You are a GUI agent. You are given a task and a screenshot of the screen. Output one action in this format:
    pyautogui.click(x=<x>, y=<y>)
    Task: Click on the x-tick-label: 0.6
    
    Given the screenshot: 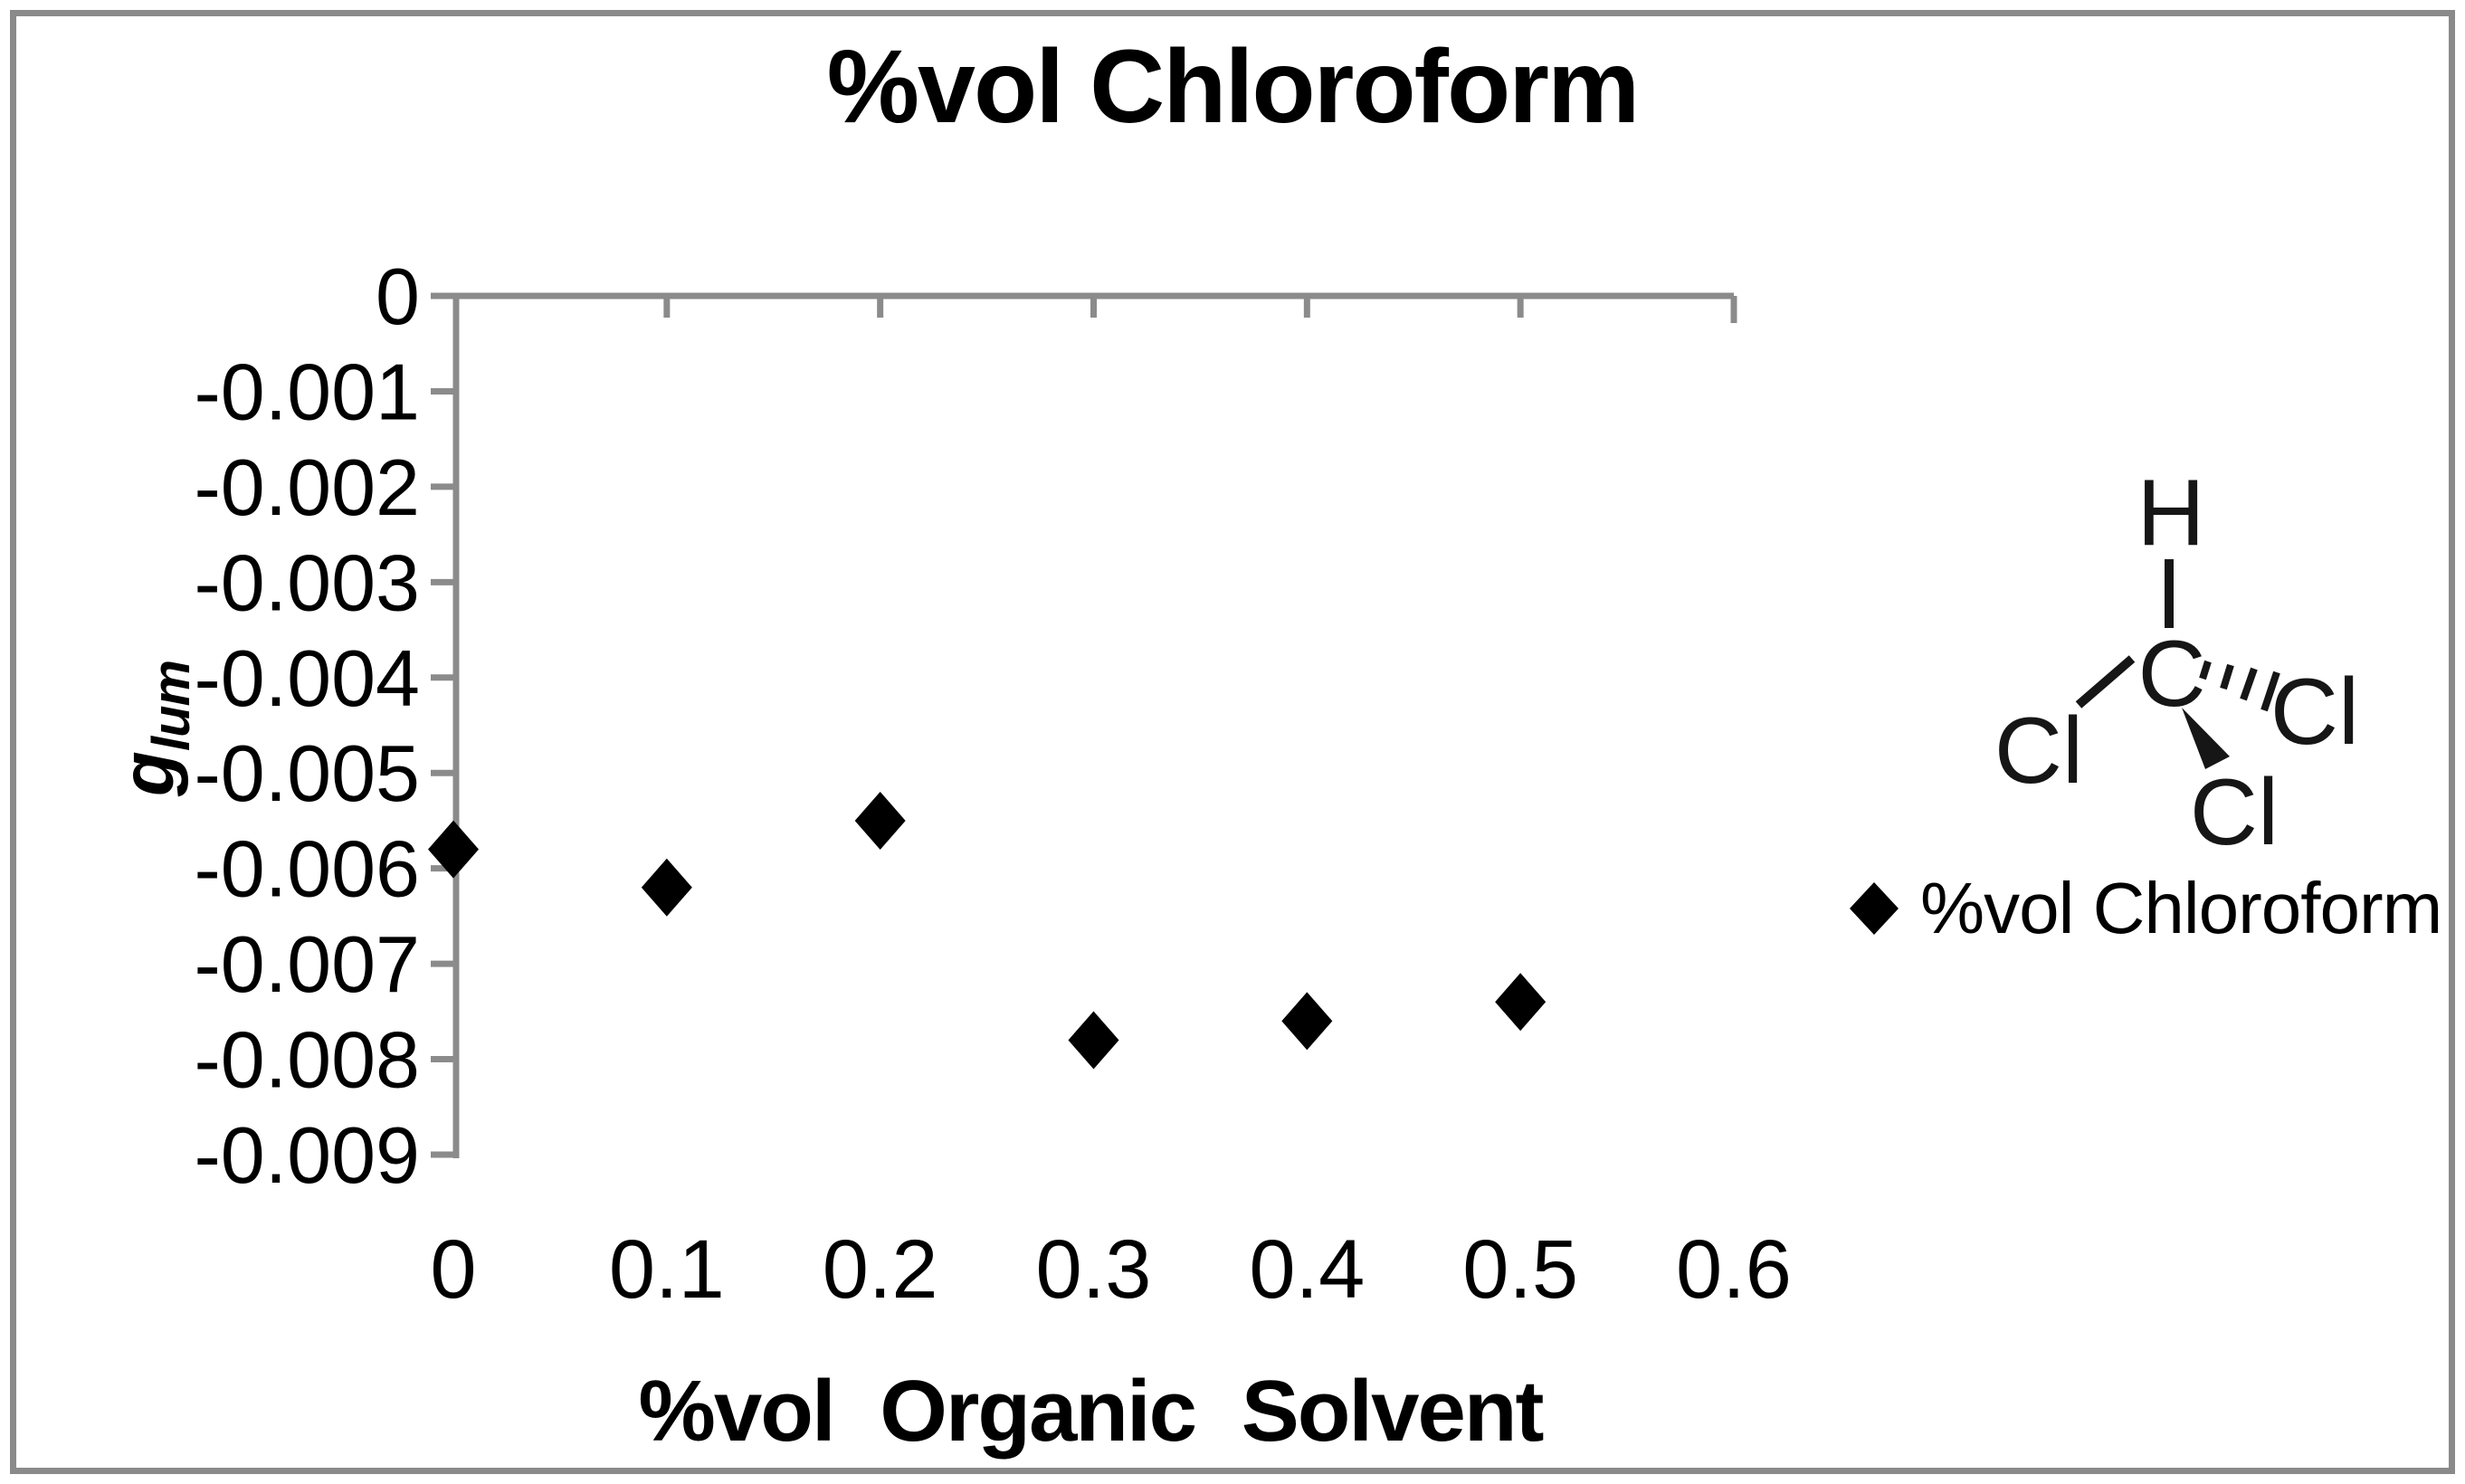 What is the action you would take?
    pyautogui.click(x=1734, y=1269)
    